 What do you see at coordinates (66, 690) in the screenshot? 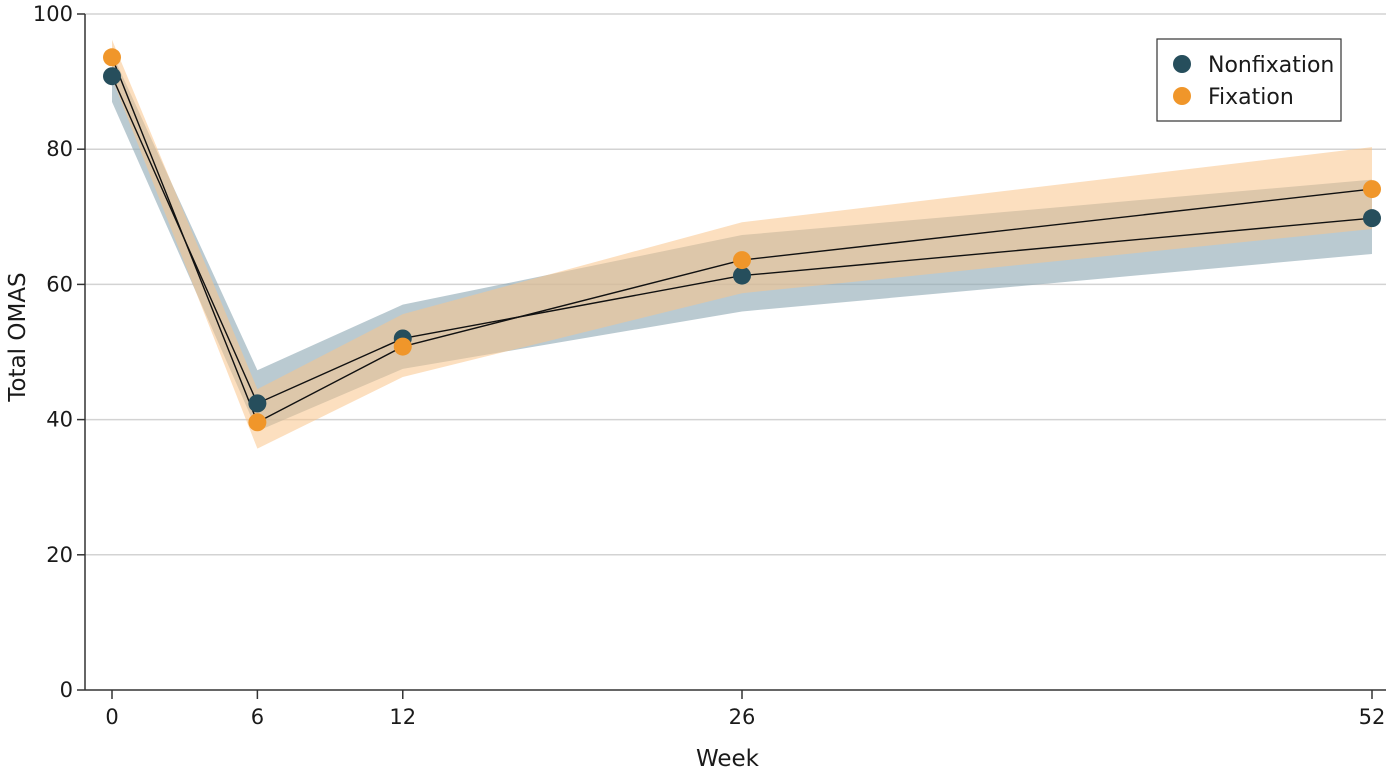
I see `y-tick-label-0: 0` at bounding box center [66, 690].